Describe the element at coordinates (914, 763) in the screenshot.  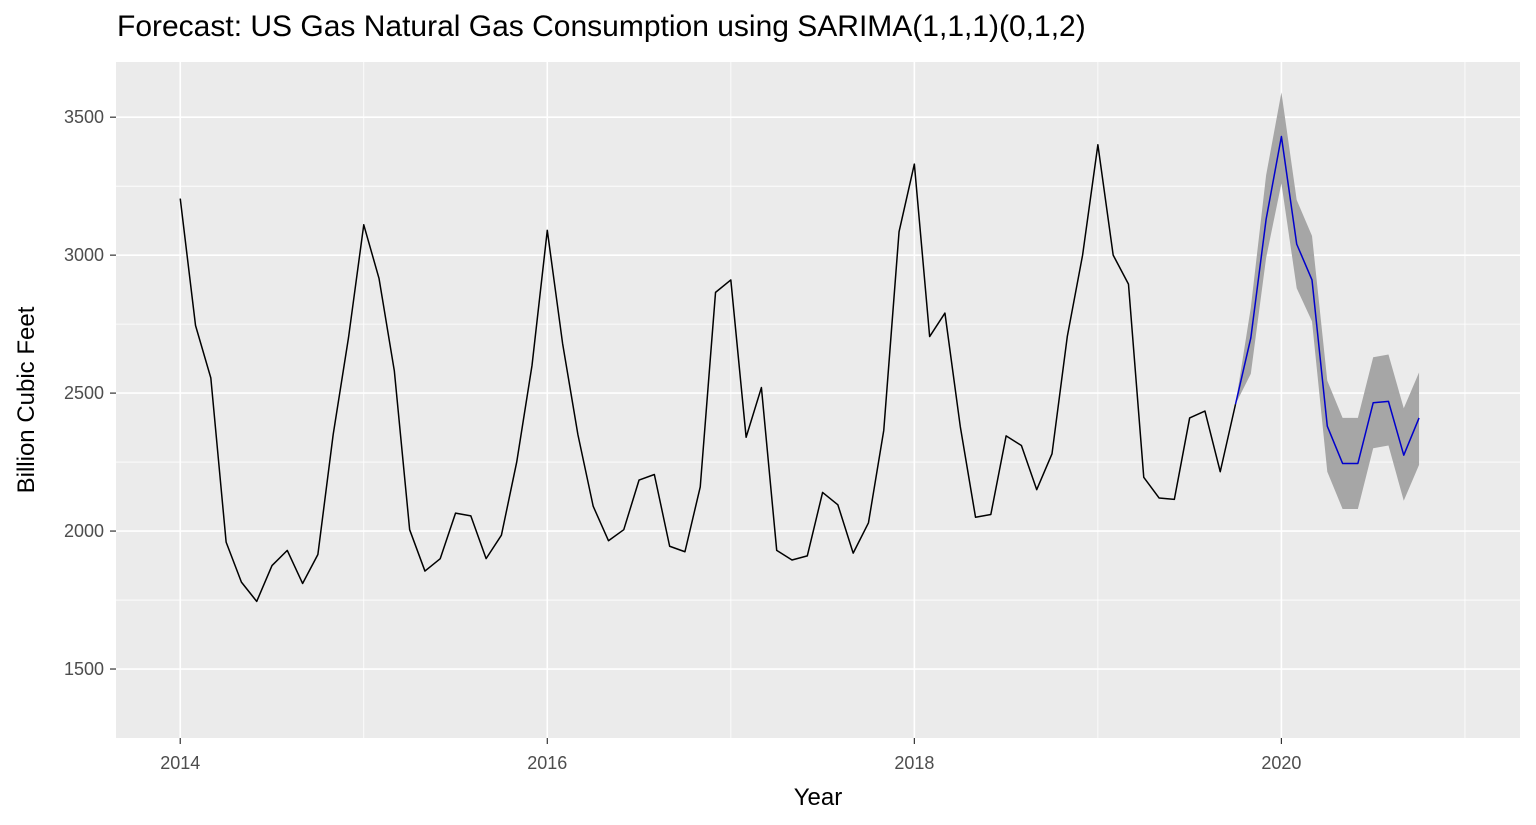
I see `x-tick-label: 2018` at that location.